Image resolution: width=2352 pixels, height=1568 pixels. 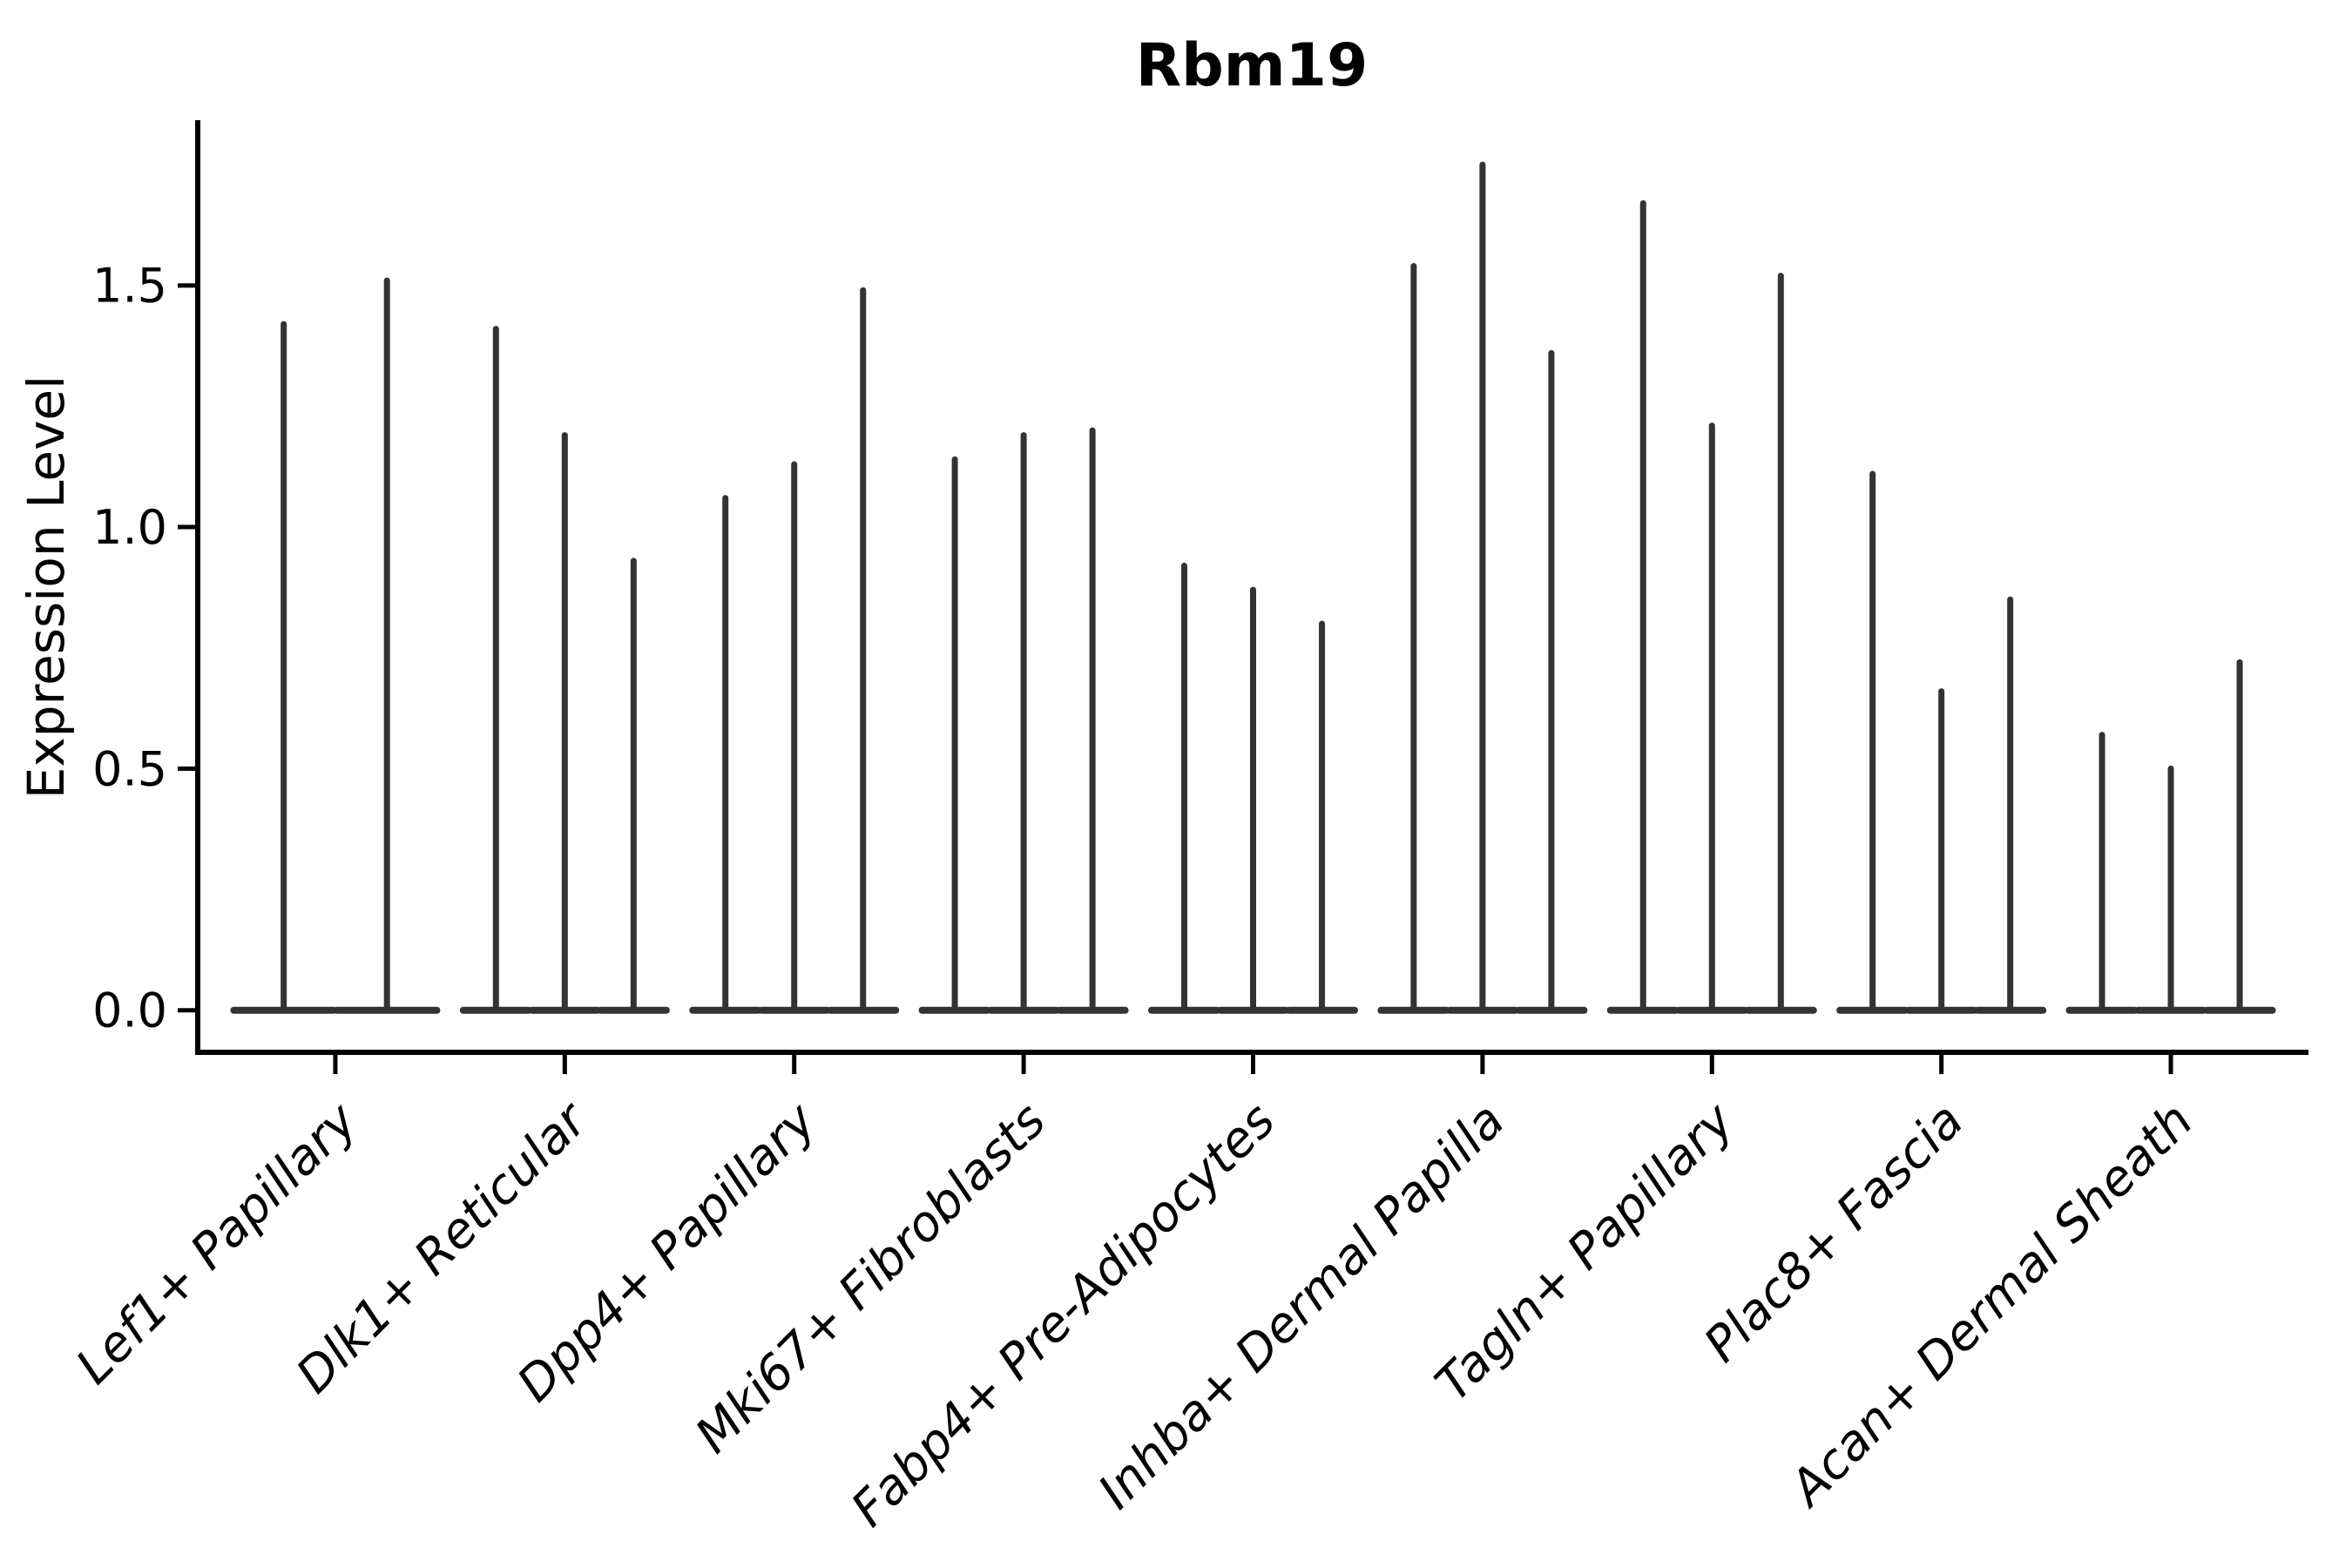 I want to click on x-tick-label: Fabp4+ Pre-Adipocytes, so click(x=1063, y=1315).